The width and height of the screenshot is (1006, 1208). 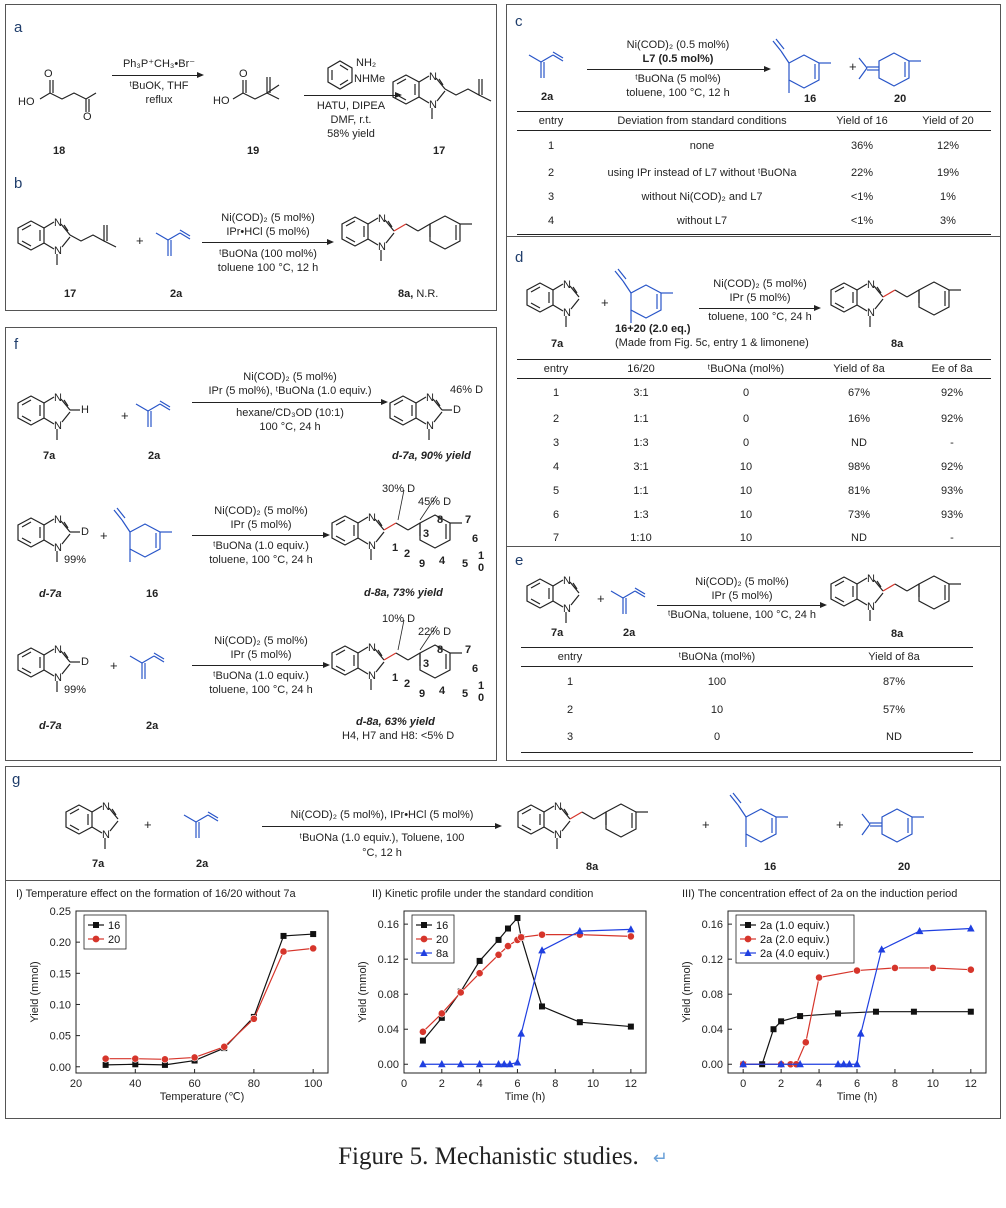 I want to click on legend-label: 2a (2.0 equiv.), so click(x=795, y=940).